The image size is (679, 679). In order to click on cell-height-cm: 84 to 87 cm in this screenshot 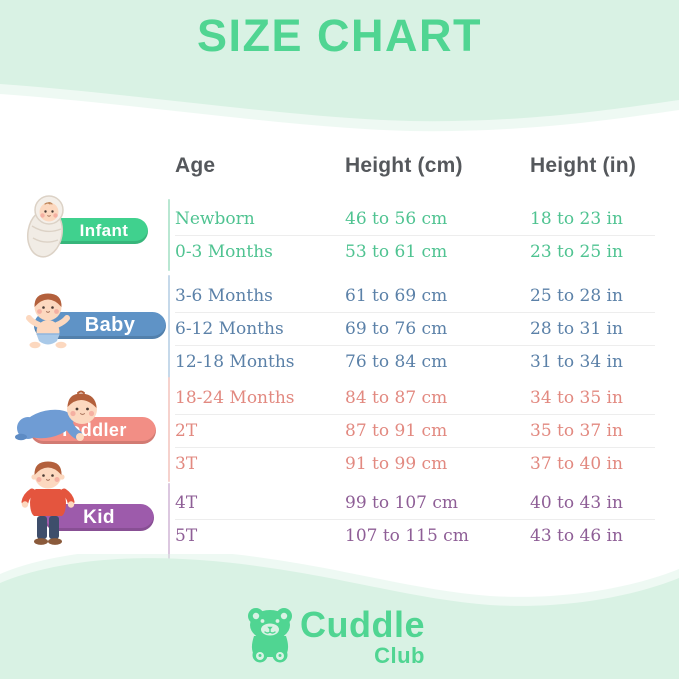, I will do `click(396, 398)`.